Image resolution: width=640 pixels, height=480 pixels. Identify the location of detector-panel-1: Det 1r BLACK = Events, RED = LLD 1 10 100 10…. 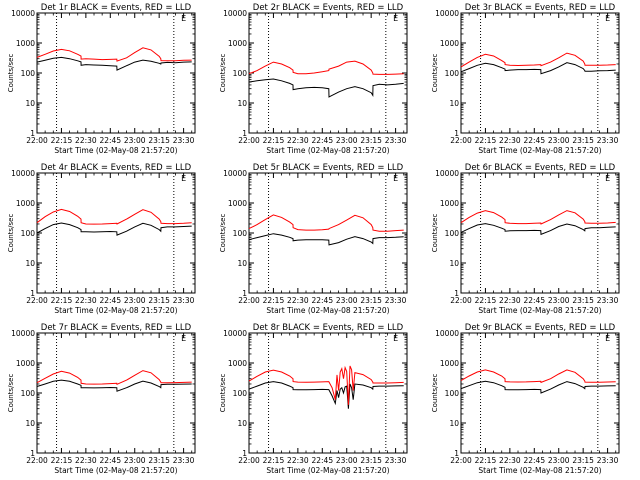
(101, 79).